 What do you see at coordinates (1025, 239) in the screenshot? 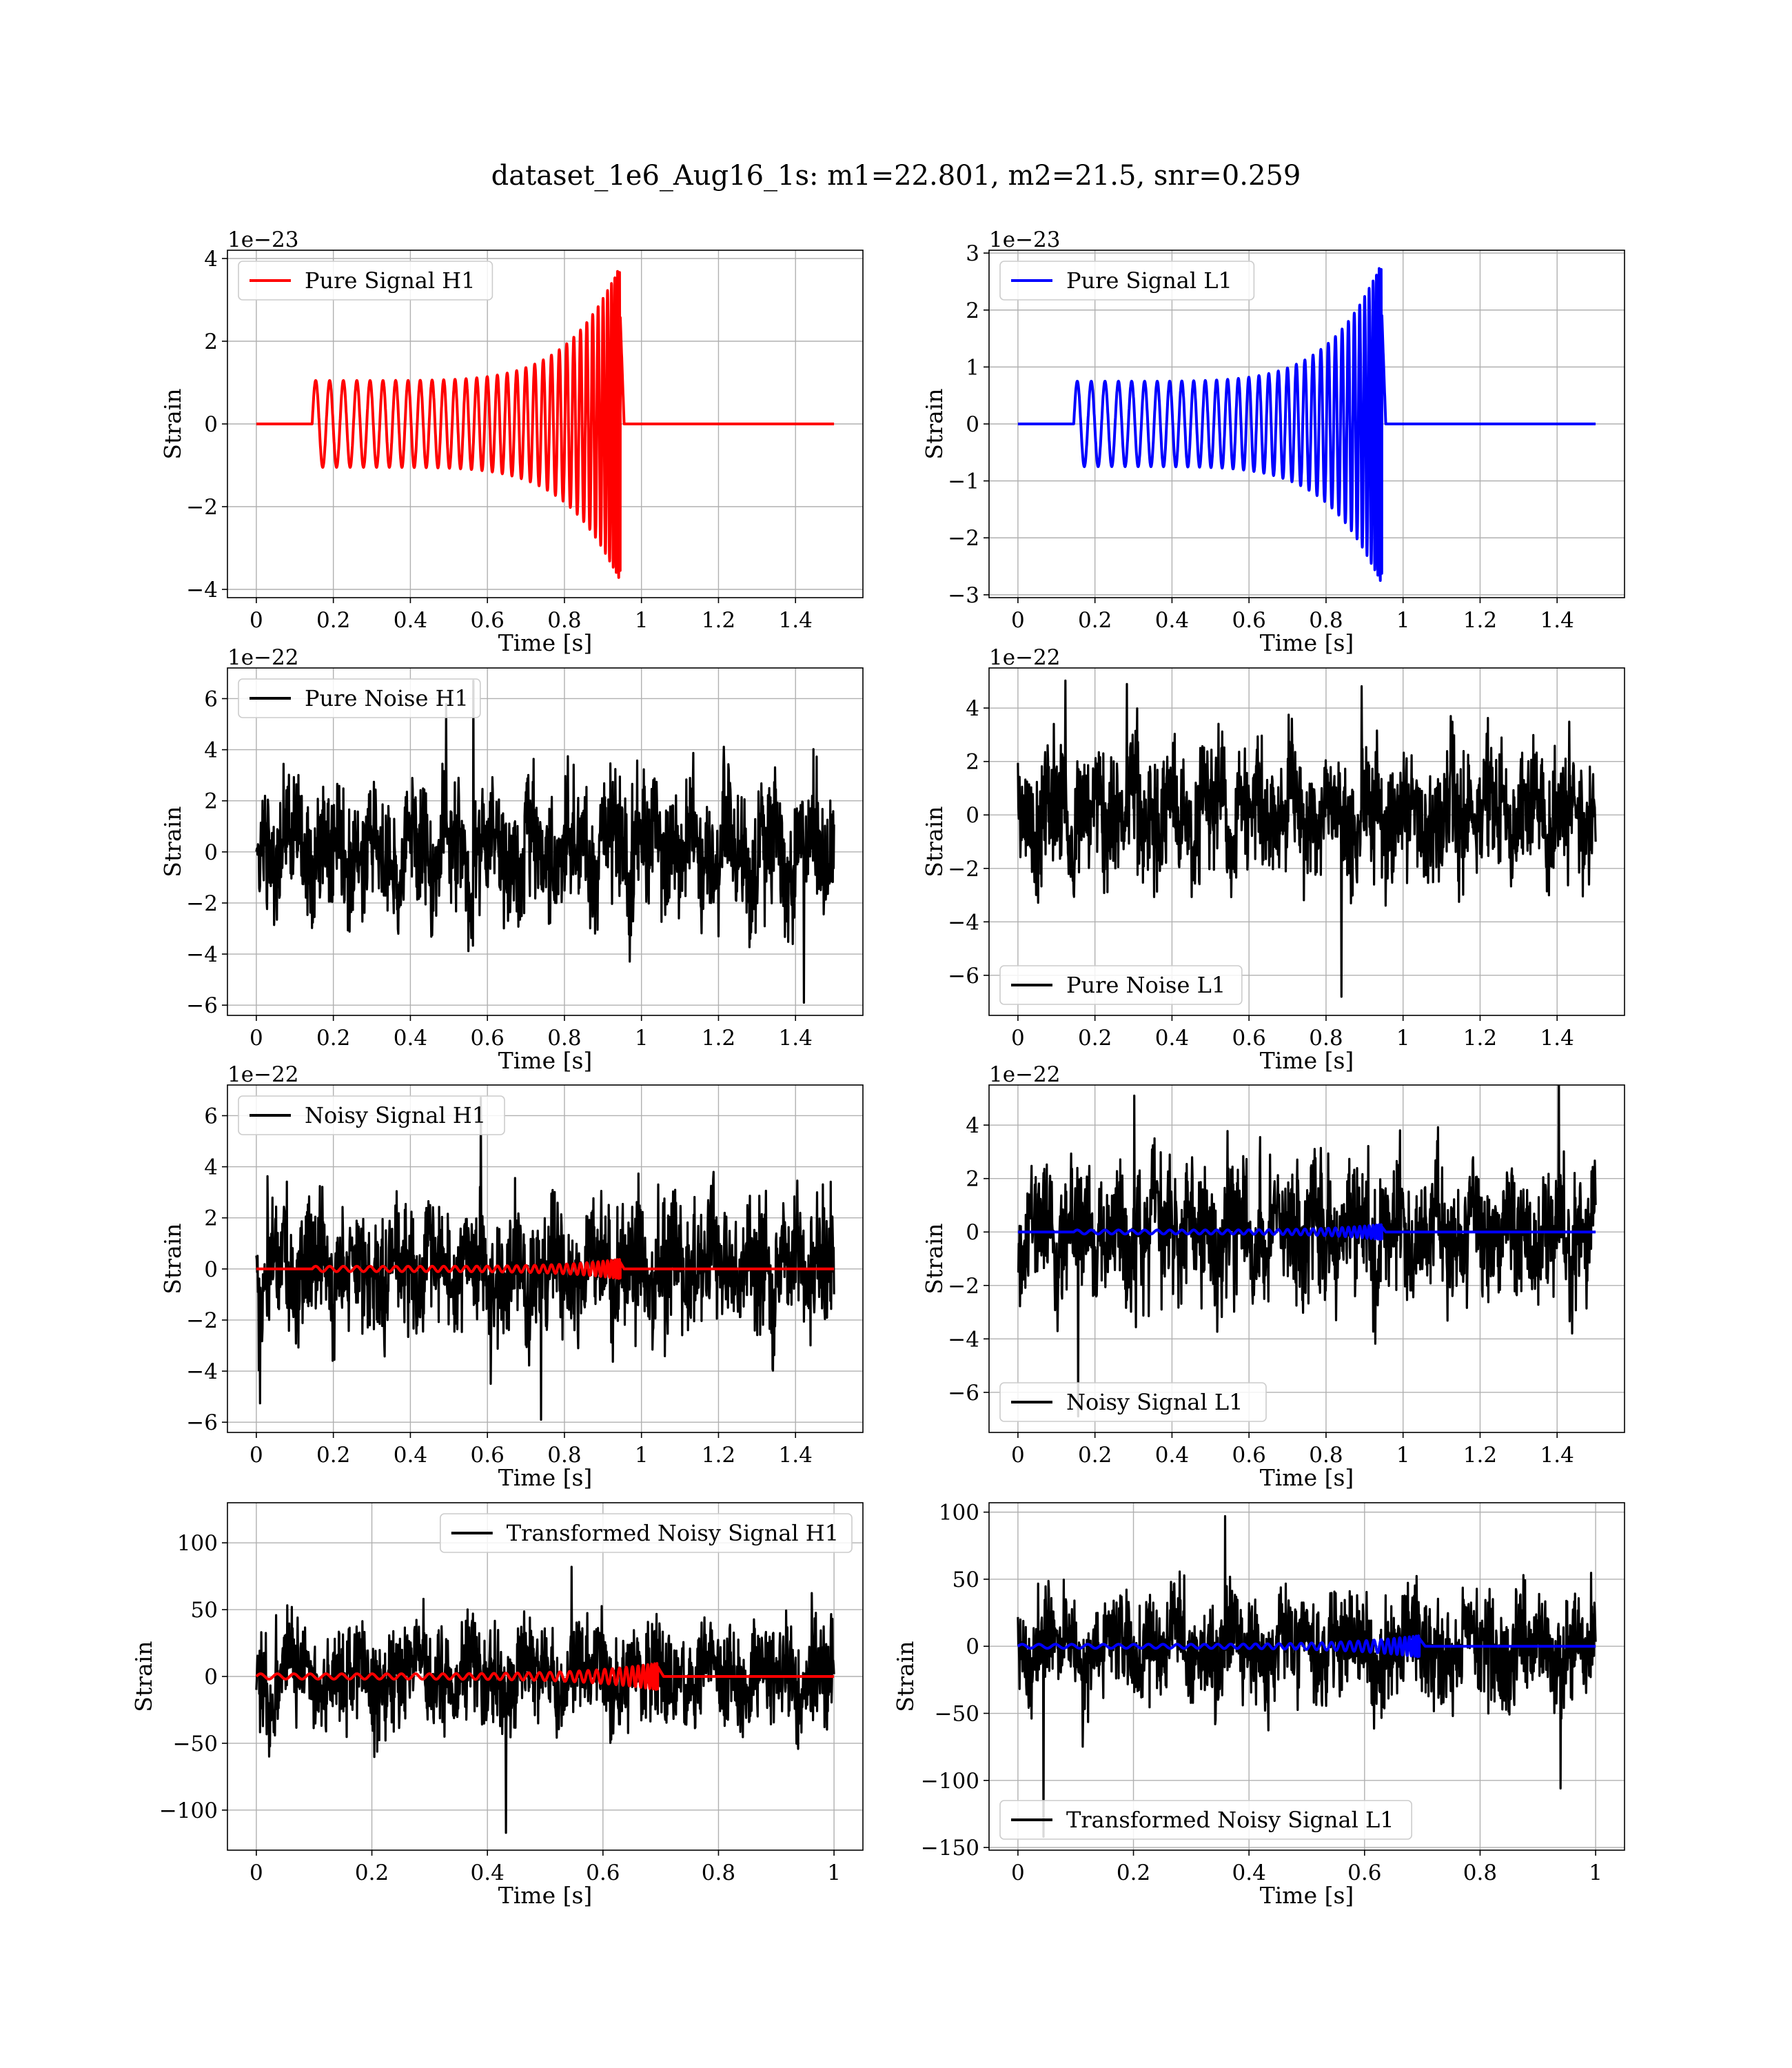
I see `y-offset-label: 1e−23` at bounding box center [1025, 239].